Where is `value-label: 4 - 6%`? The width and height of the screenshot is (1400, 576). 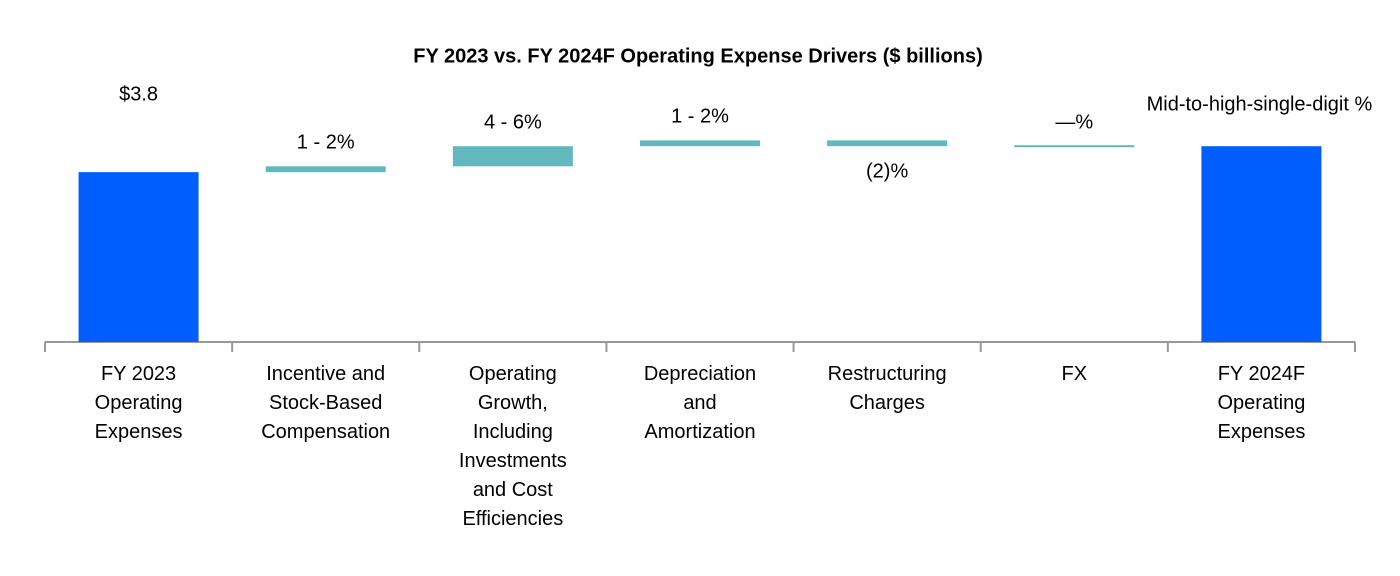 value-label: 4 - 6% is located at coordinates (513, 122).